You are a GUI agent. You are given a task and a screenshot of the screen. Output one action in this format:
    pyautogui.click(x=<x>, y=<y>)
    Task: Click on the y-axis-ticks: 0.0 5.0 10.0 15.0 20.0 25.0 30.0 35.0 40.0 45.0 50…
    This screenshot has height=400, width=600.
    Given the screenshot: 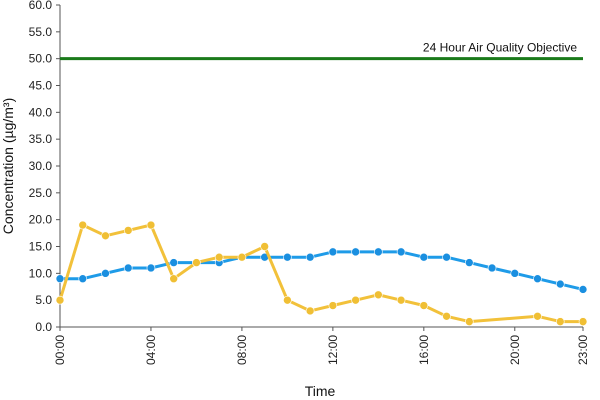 What is the action you would take?
    pyautogui.click(x=44, y=167)
    